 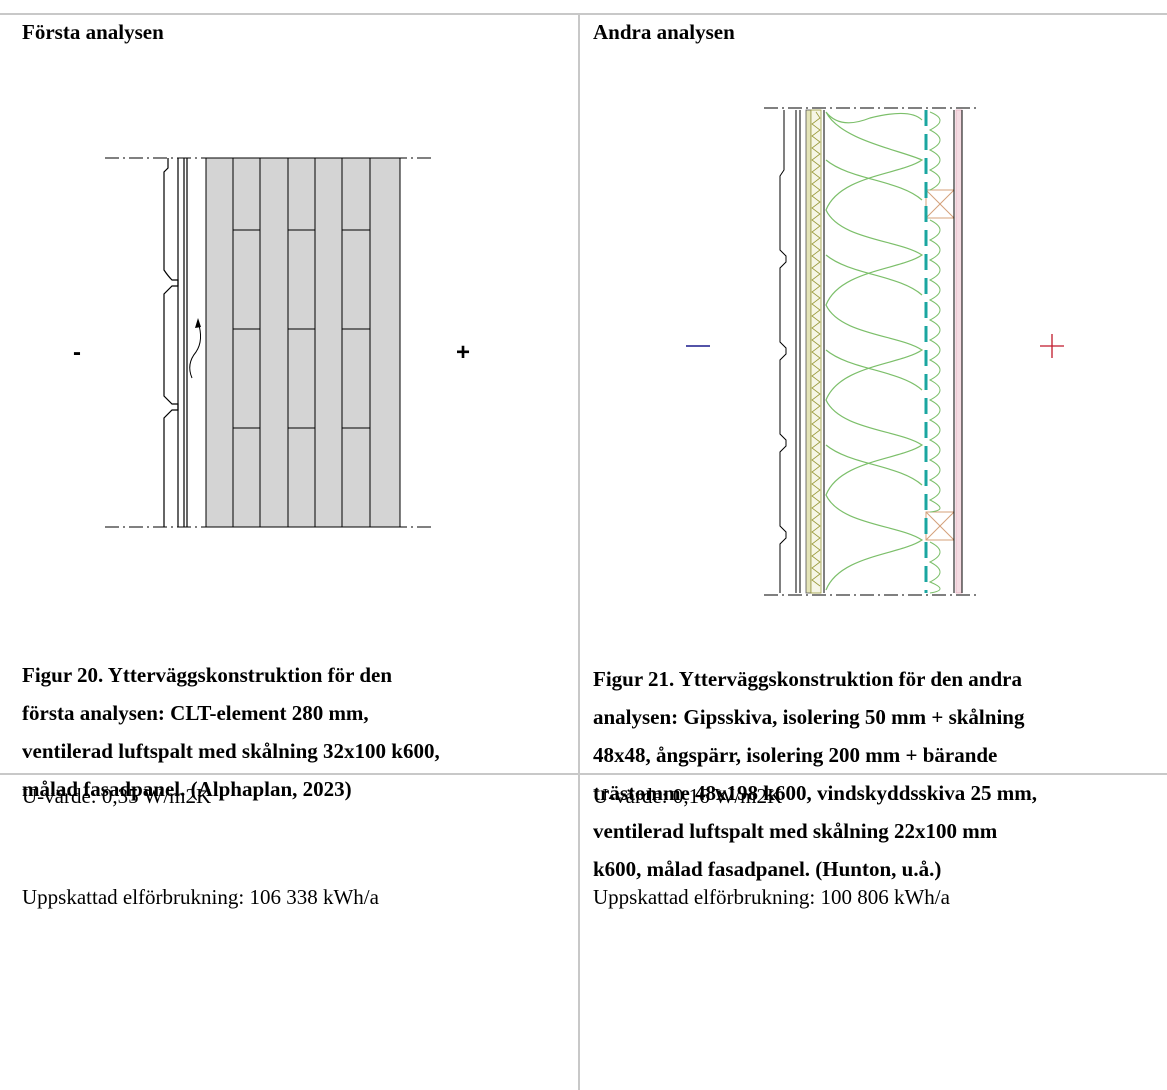 What do you see at coordinates (583, 774) in the screenshot?
I see `table-row-divider` at bounding box center [583, 774].